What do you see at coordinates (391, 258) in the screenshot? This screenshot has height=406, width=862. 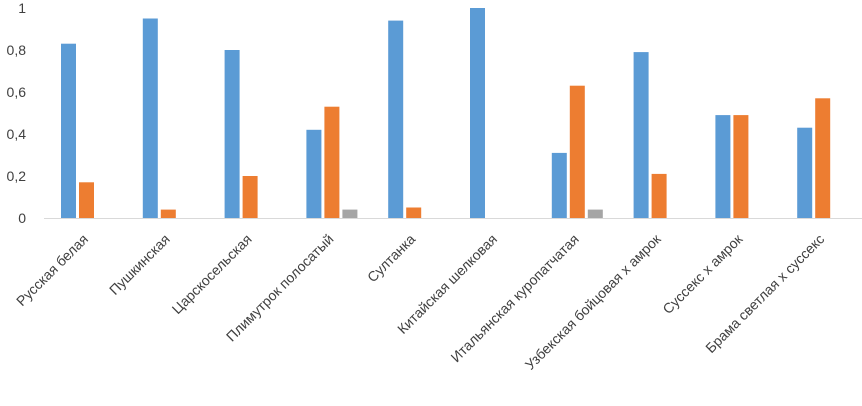 I see `x-tick-label: Султанка` at bounding box center [391, 258].